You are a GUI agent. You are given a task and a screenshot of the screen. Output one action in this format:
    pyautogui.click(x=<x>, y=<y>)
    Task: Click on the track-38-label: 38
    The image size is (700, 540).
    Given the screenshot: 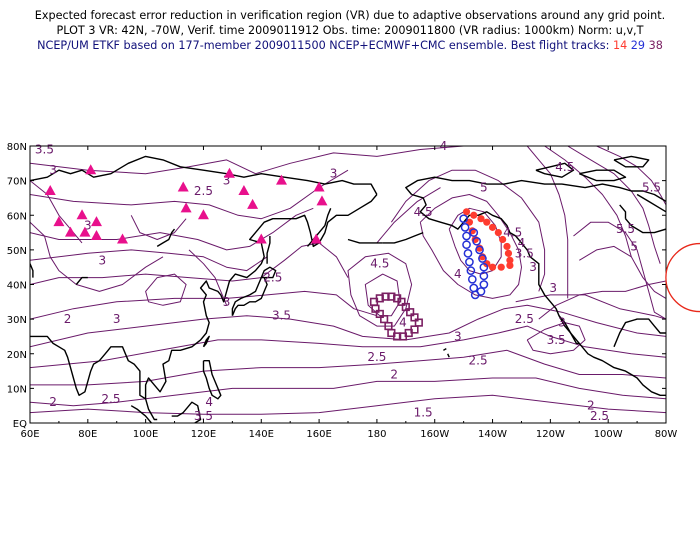 What is the action you would take?
    pyautogui.click(x=655, y=45)
    